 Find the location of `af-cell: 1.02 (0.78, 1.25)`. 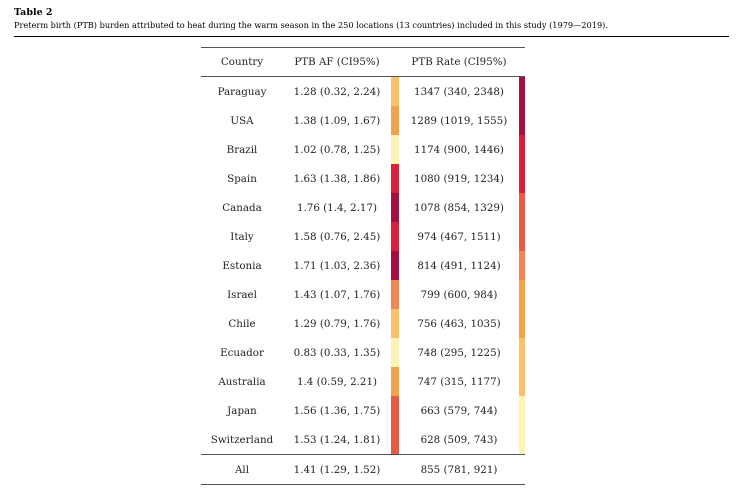

af-cell: 1.02 (0.78, 1.25) is located at coordinates (337, 149).